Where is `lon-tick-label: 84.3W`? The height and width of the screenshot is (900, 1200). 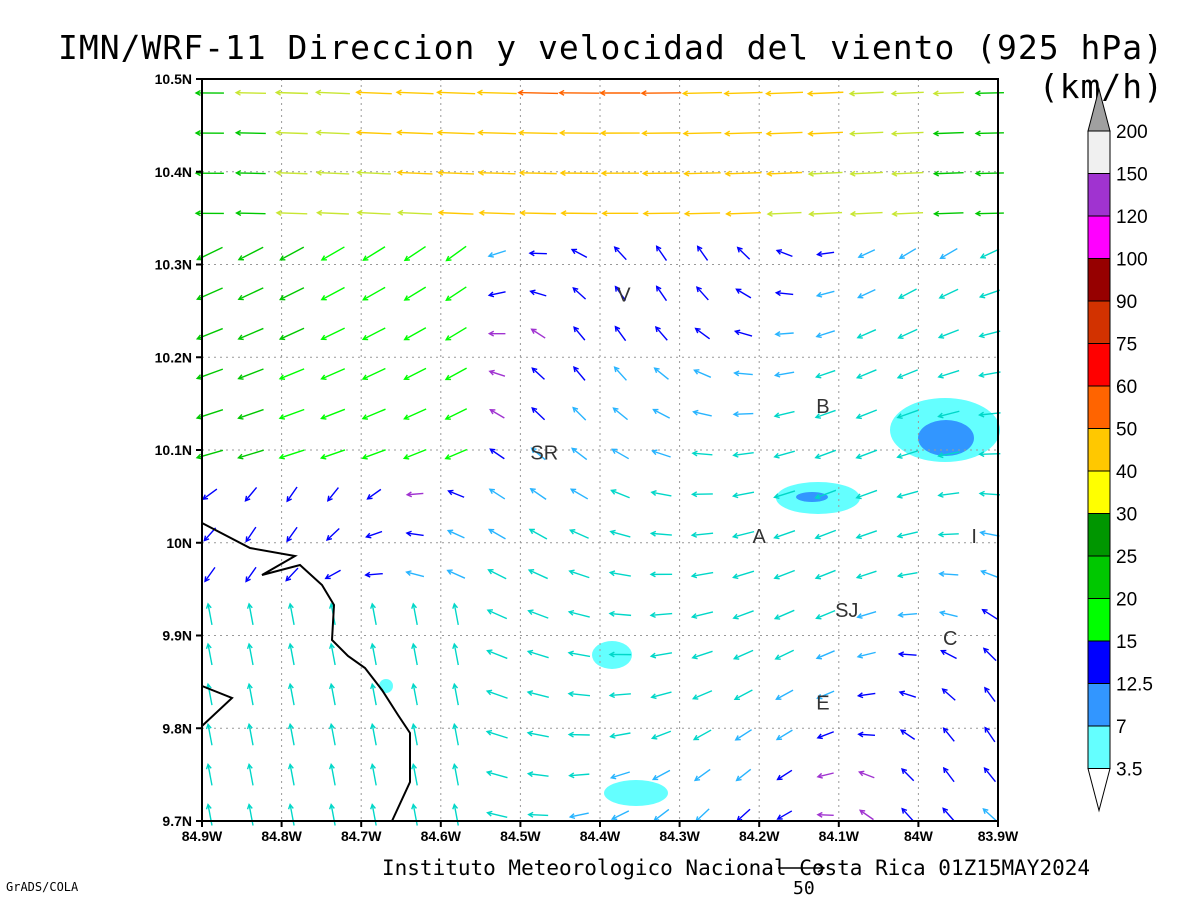
lon-tick-label: 84.3W is located at coordinates (679, 836).